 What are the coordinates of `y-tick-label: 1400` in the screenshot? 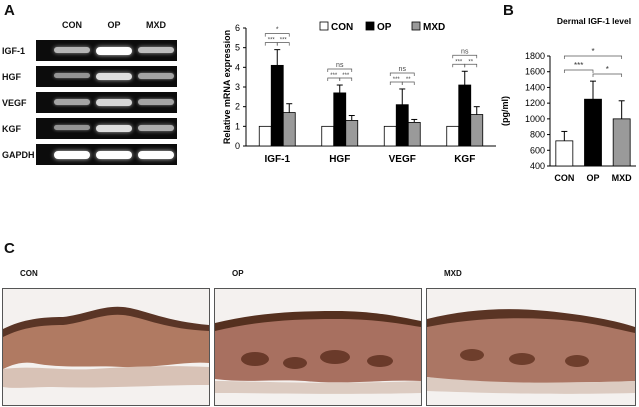 It's located at (535, 87).